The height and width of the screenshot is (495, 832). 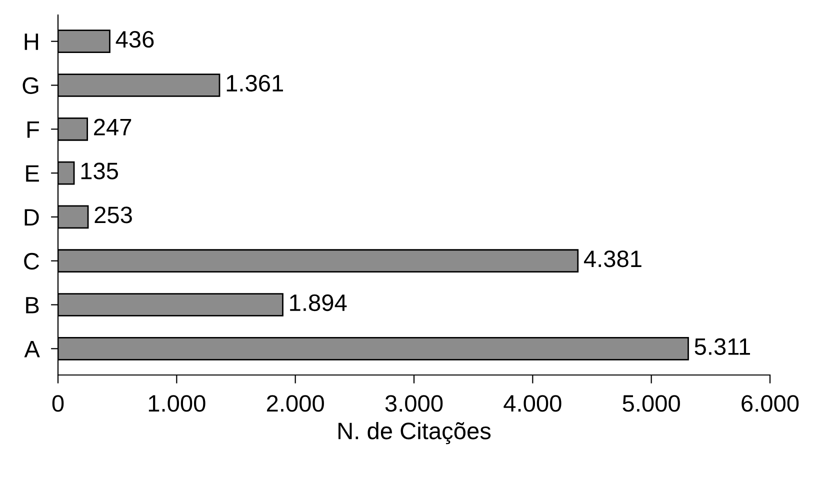 I want to click on x-tick-label: 0, so click(x=58, y=403).